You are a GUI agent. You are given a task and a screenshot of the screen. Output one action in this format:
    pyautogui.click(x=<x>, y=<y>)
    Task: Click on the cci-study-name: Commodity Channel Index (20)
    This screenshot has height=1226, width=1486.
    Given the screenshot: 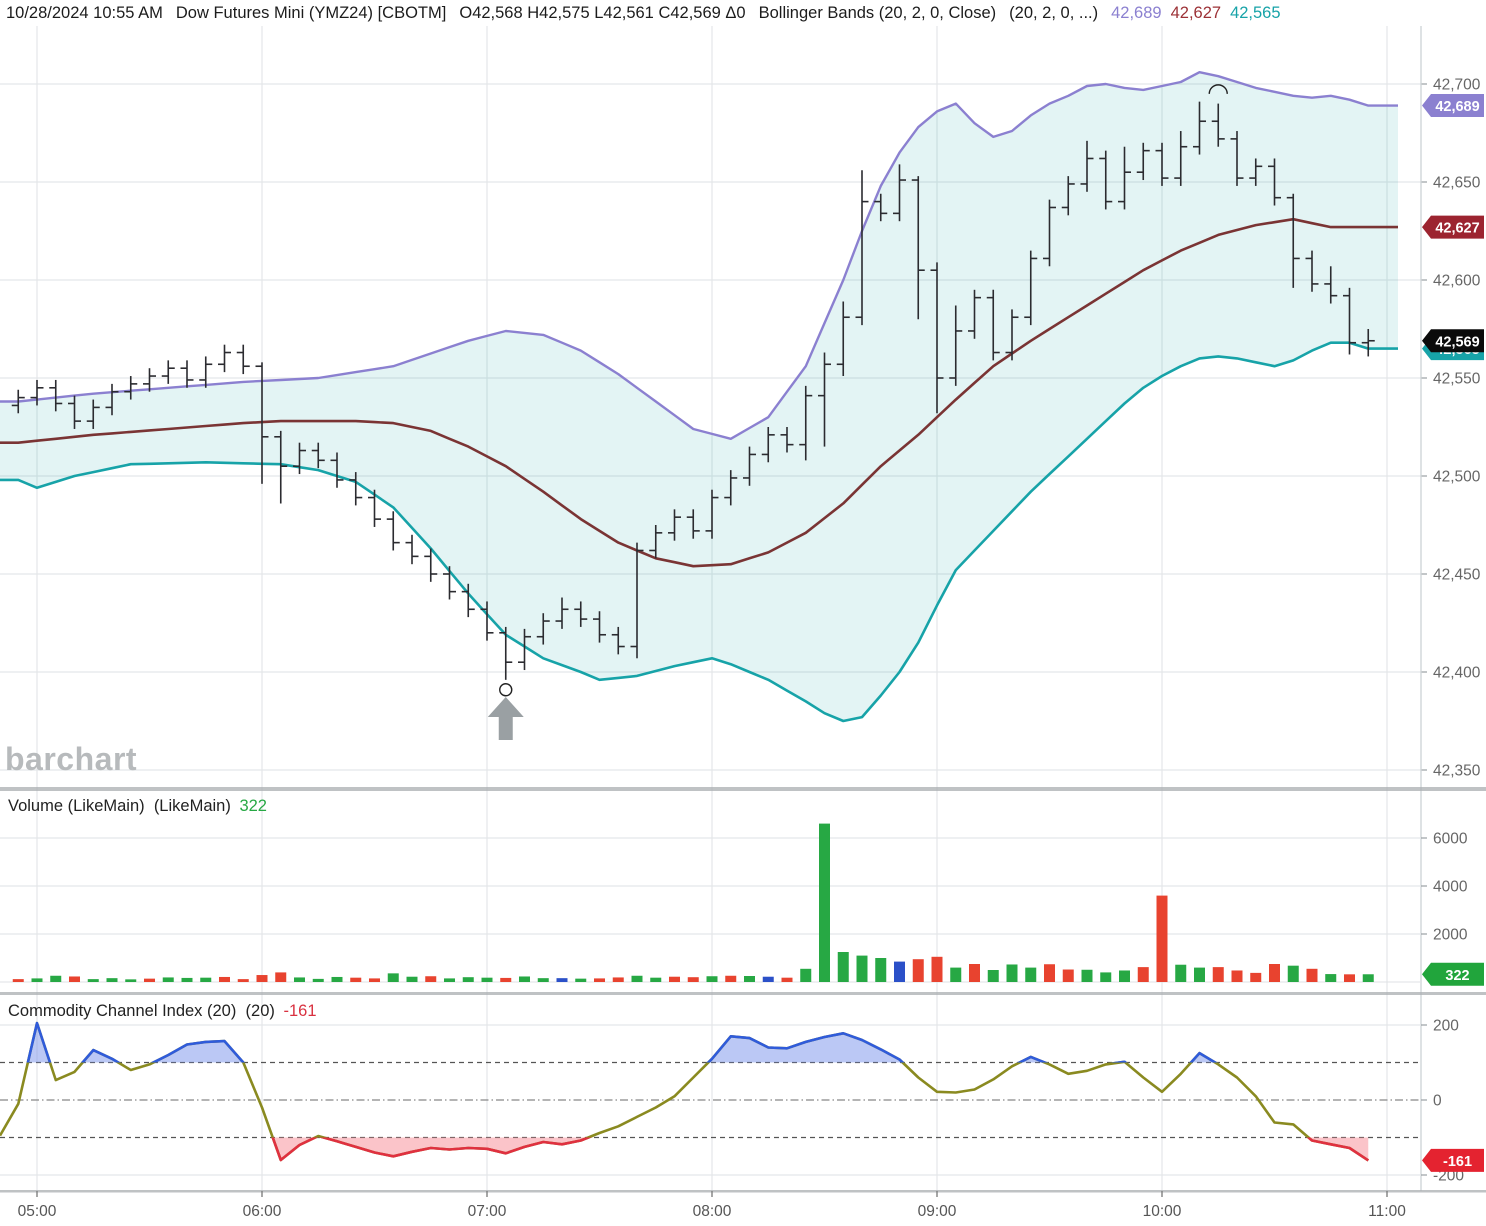 What is the action you would take?
    pyautogui.click(x=122, y=1011)
    